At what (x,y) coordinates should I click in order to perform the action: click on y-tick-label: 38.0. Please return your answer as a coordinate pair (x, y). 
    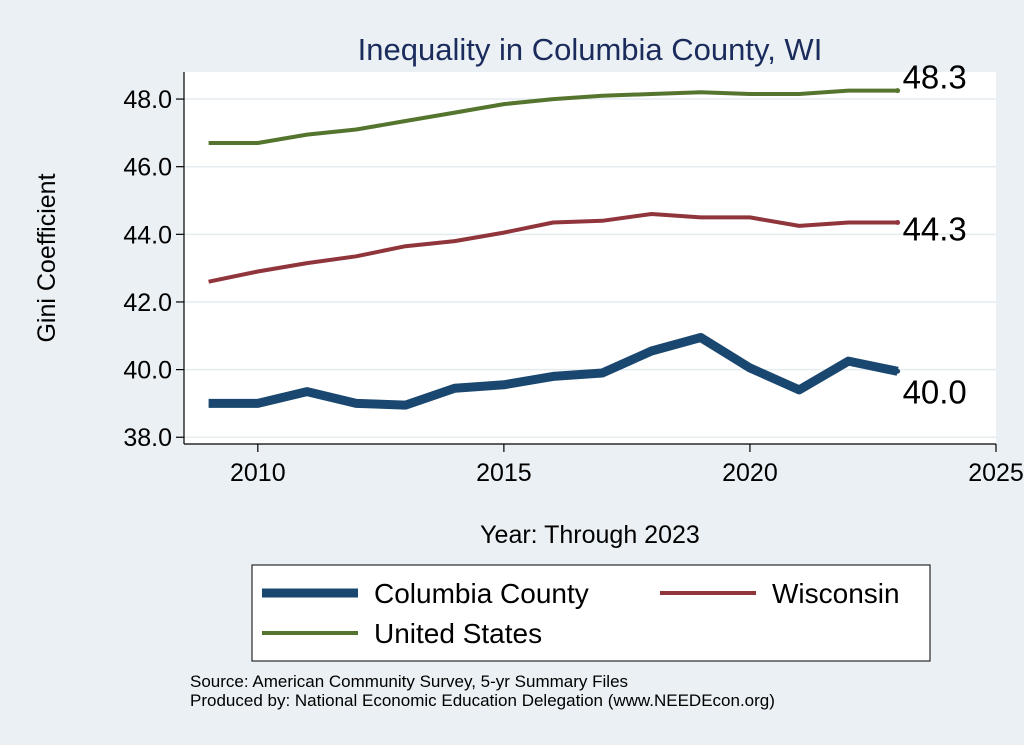
    Looking at the image, I should click on (147, 438).